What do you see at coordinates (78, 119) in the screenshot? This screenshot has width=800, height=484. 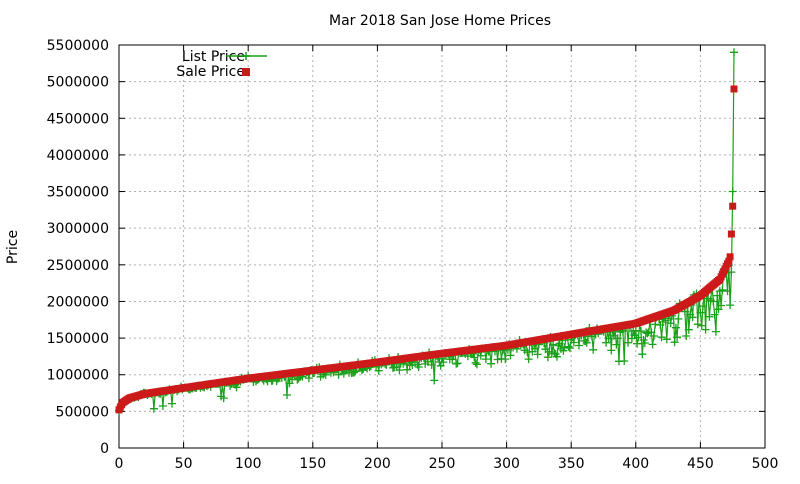 I see `y-tick-label: 4500000` at bounding box center [78, 119].